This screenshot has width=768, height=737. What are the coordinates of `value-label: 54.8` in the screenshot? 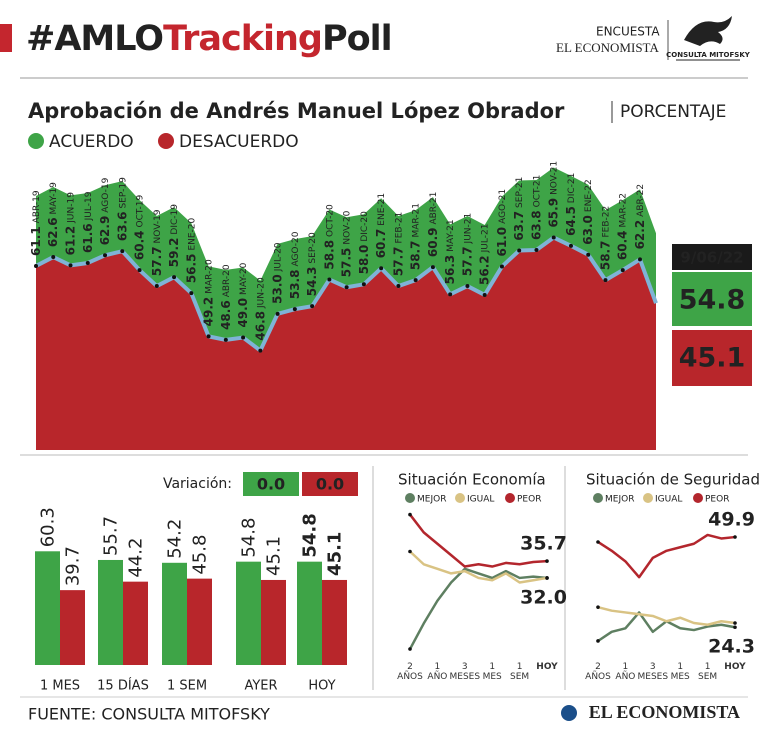 It's located at (310, 535).